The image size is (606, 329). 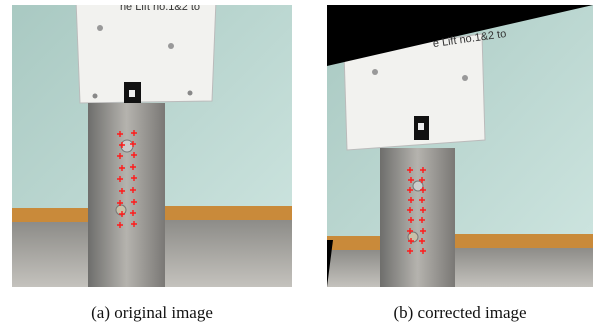 What do you see at coordinates (459, 312) in the screenshot?
I see `caption: (b) corrected image` at bounding box center [459, 312].